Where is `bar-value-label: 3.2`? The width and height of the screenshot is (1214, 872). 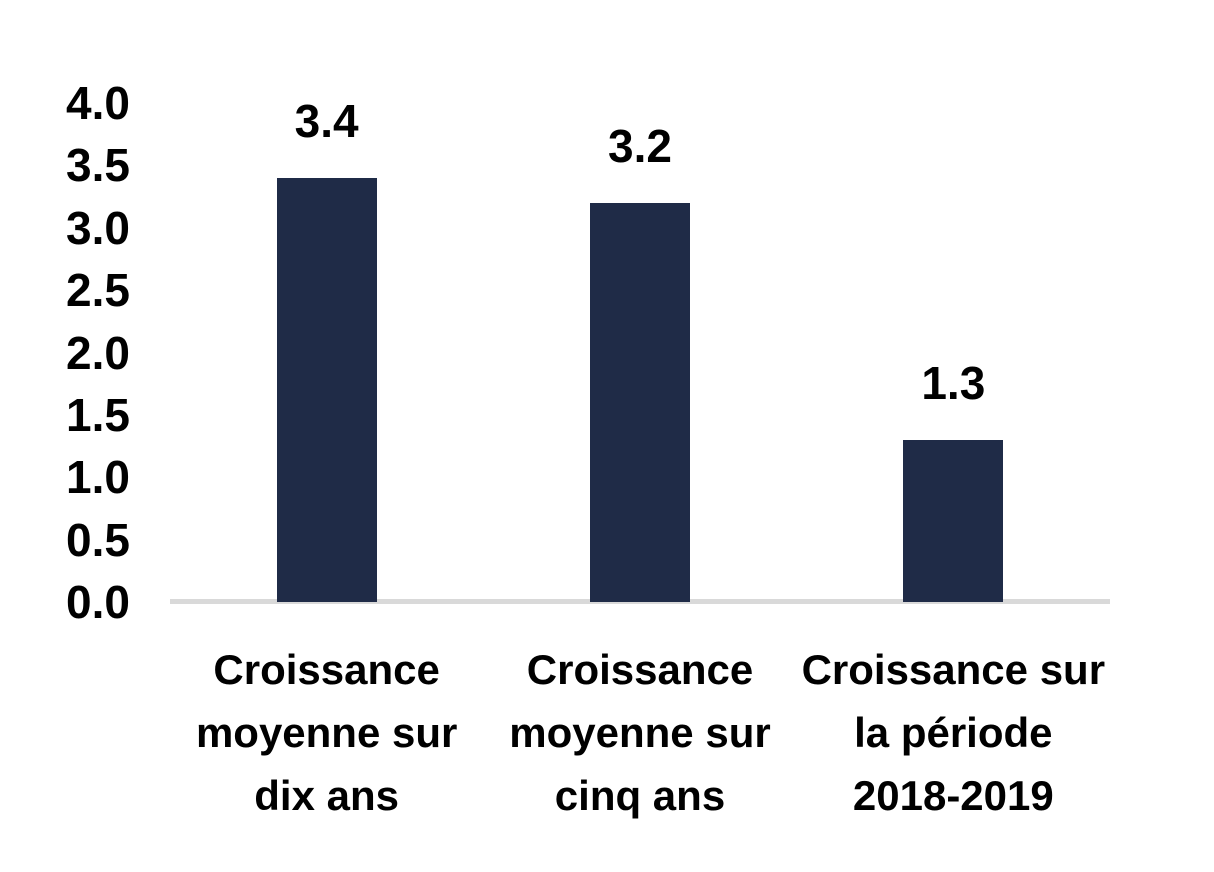
bar-value-label: 3.2 is located at coordinates (640, 145).